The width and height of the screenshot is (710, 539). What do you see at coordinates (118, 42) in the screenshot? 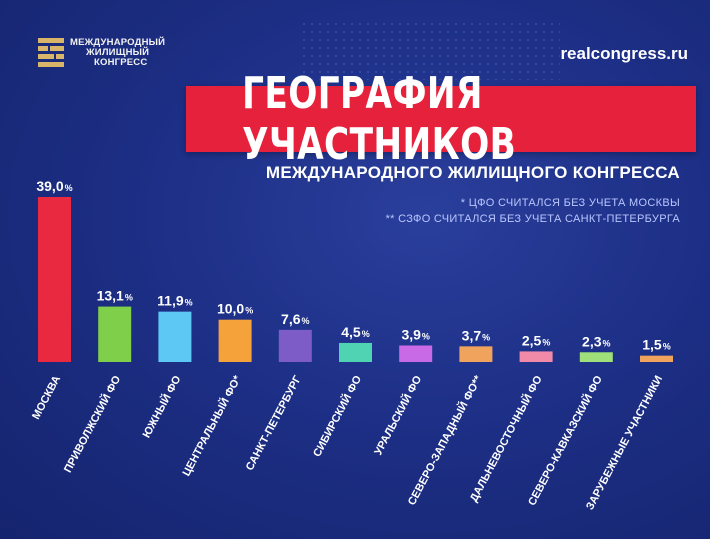
I see `logo-line-1: МЕЖДУНАРОДНЫЙ` at bounding box center [118, 42].